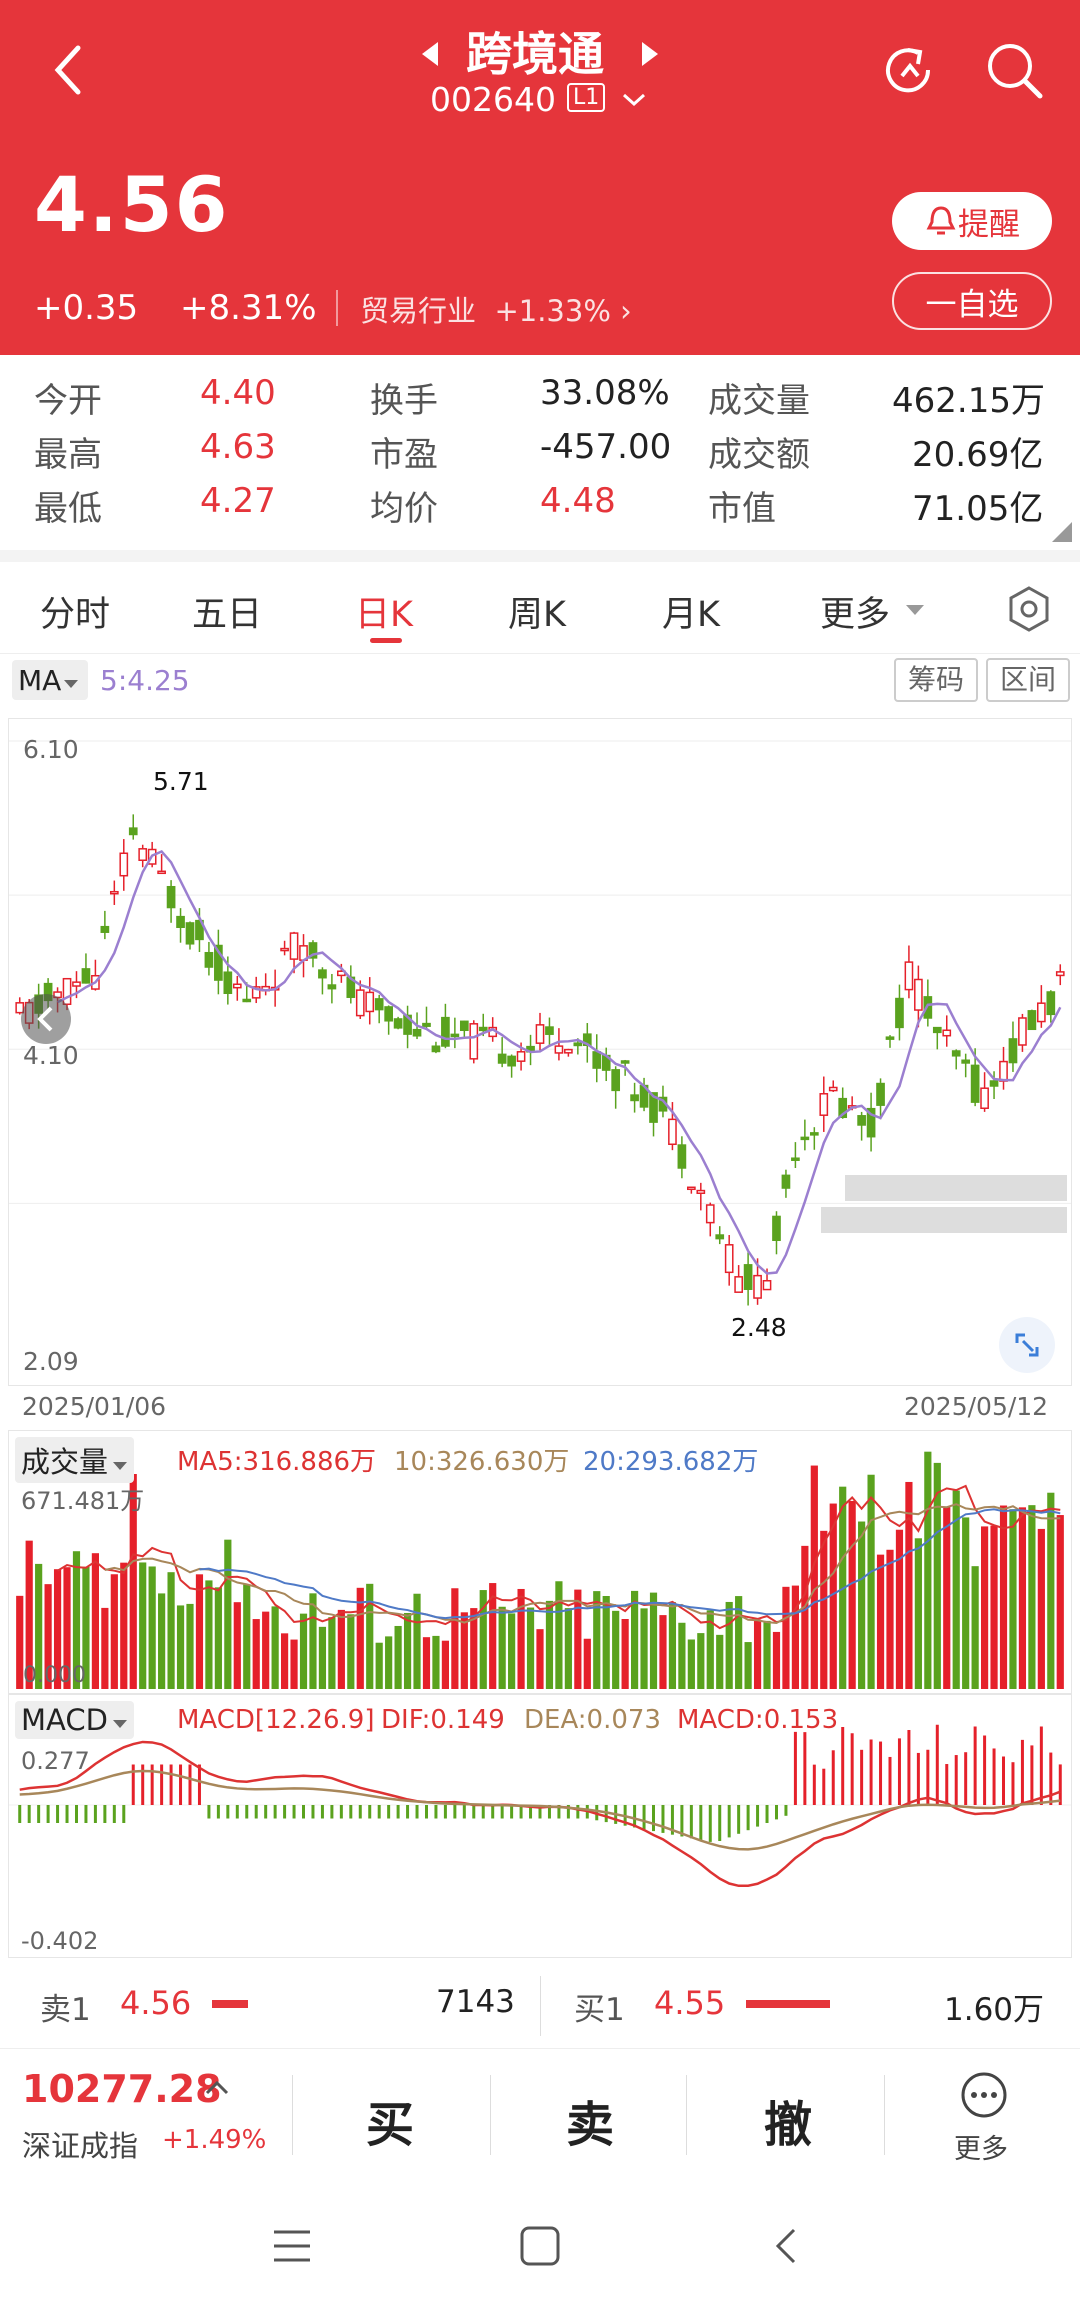 The image size is (1080, 2313). Describe the element at coordinates (984, 2095) in the screenshot. I see `more-dots-icon` at that location.